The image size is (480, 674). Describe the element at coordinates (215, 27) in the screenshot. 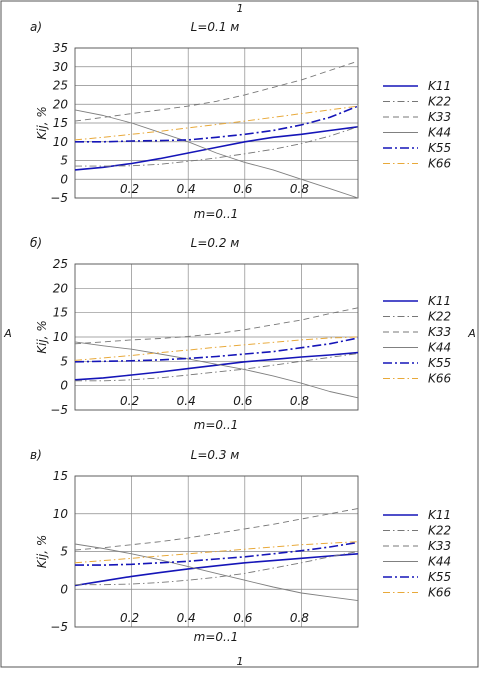

I see `chart-title: L=0.1 м` at that location.